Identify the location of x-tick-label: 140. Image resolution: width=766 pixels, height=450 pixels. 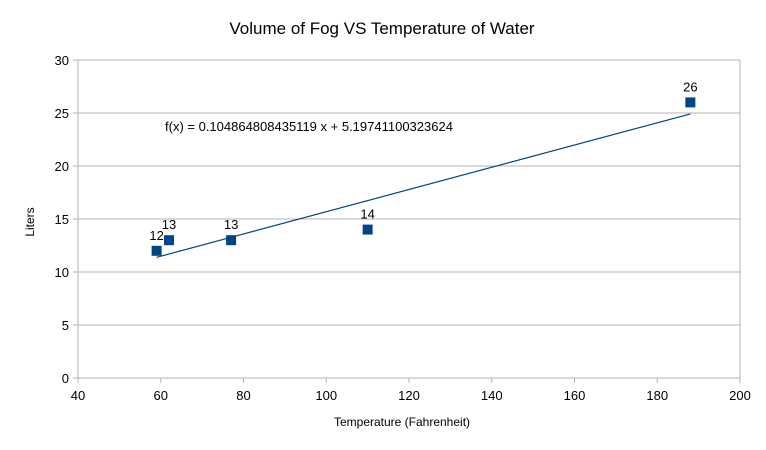
(492, 395).